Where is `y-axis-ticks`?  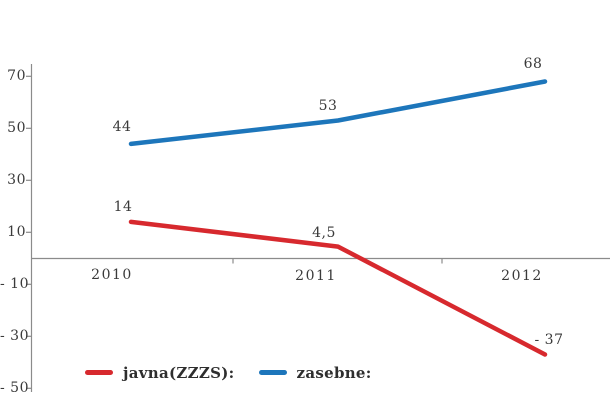 y-axis-ticks is located at coordinates (29, 232).